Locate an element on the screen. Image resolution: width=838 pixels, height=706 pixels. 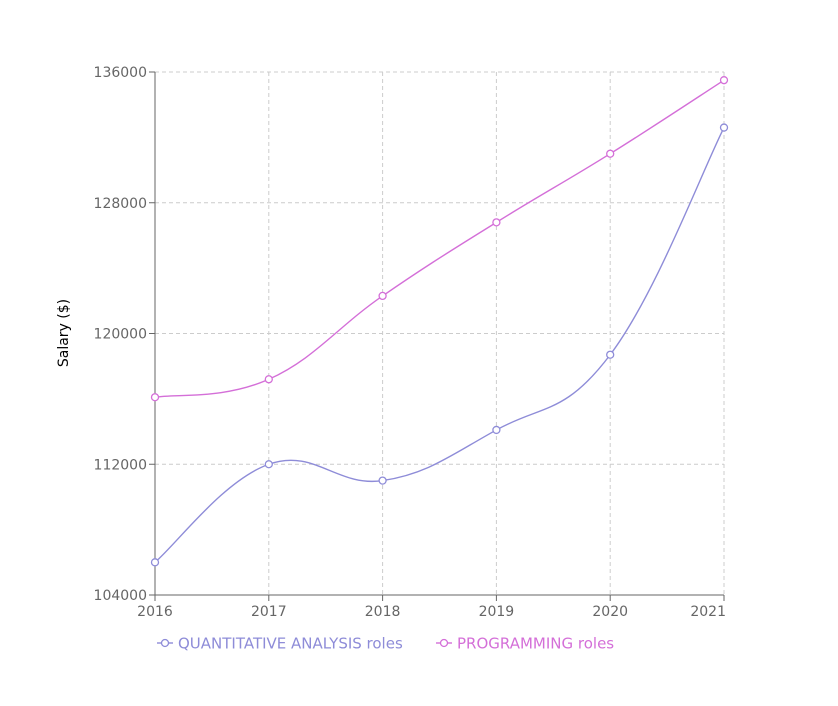
y-axis-title: Salary ($) is located at coordinates (64, 333).